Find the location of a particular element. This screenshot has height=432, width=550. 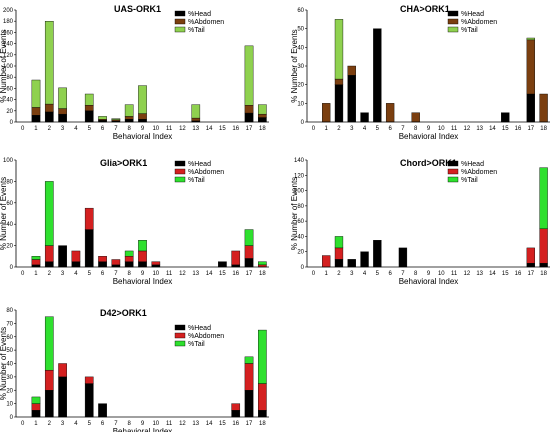

y-tick-label: 0 is located at coordinates (12, 418).